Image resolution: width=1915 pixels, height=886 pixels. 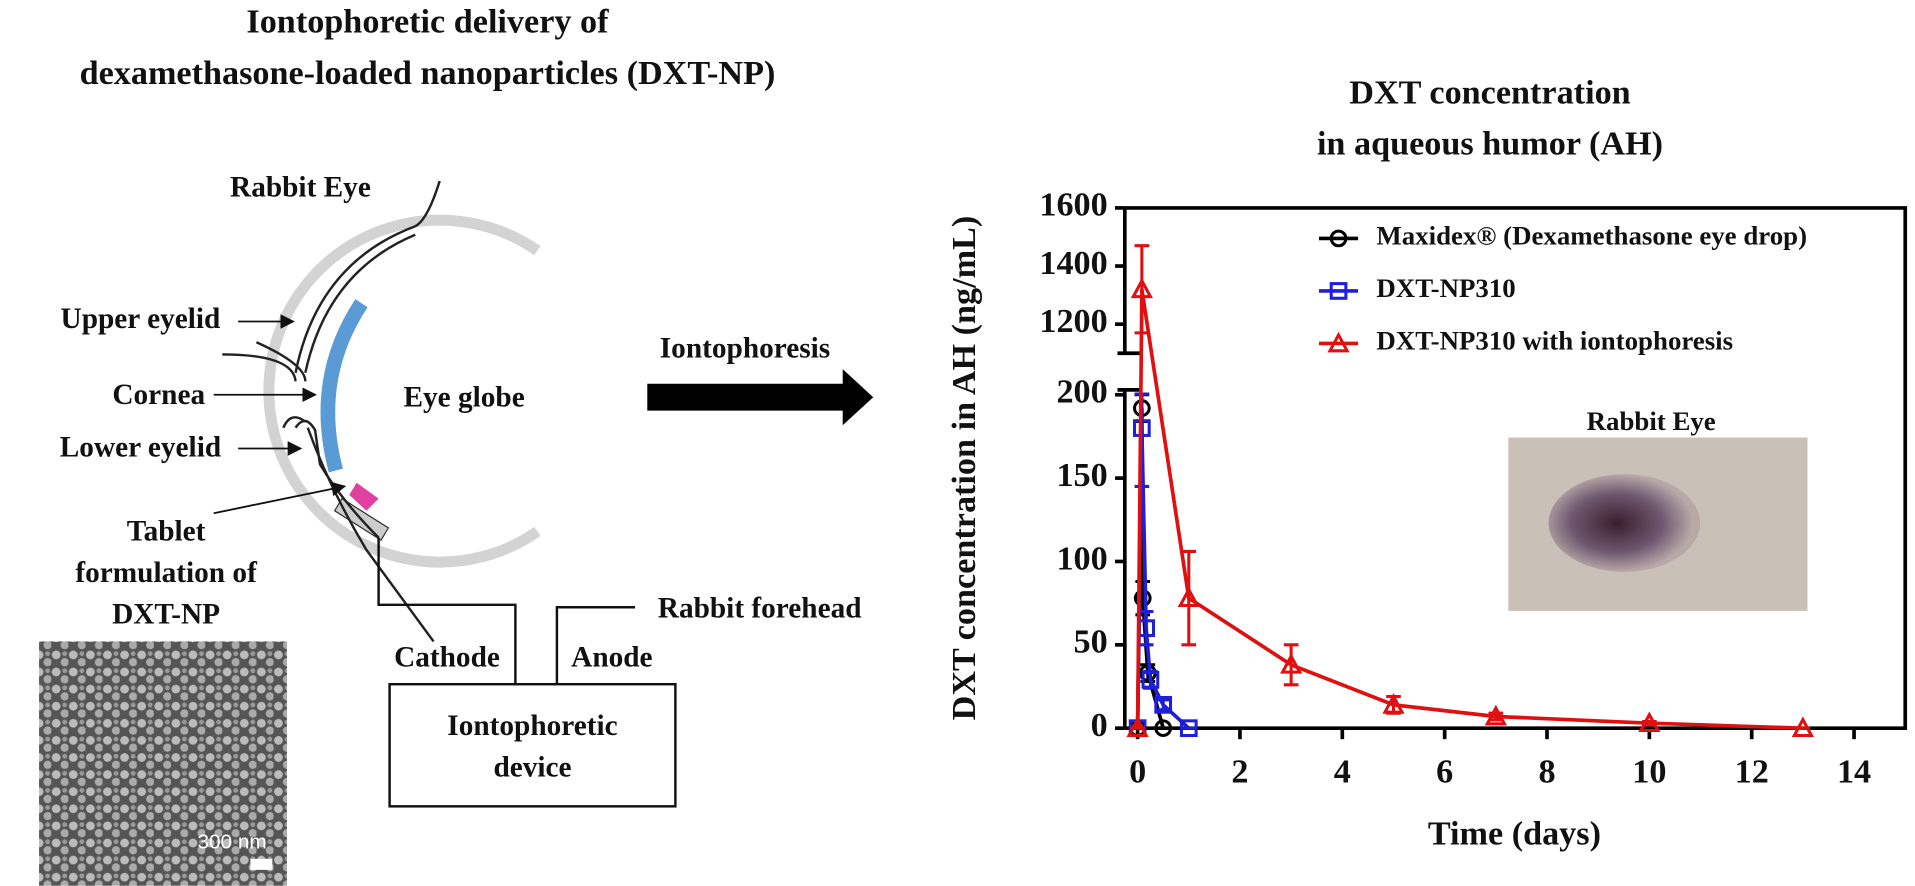 I want to click on x-tick-label: 2, so click(x=1239, y=771).